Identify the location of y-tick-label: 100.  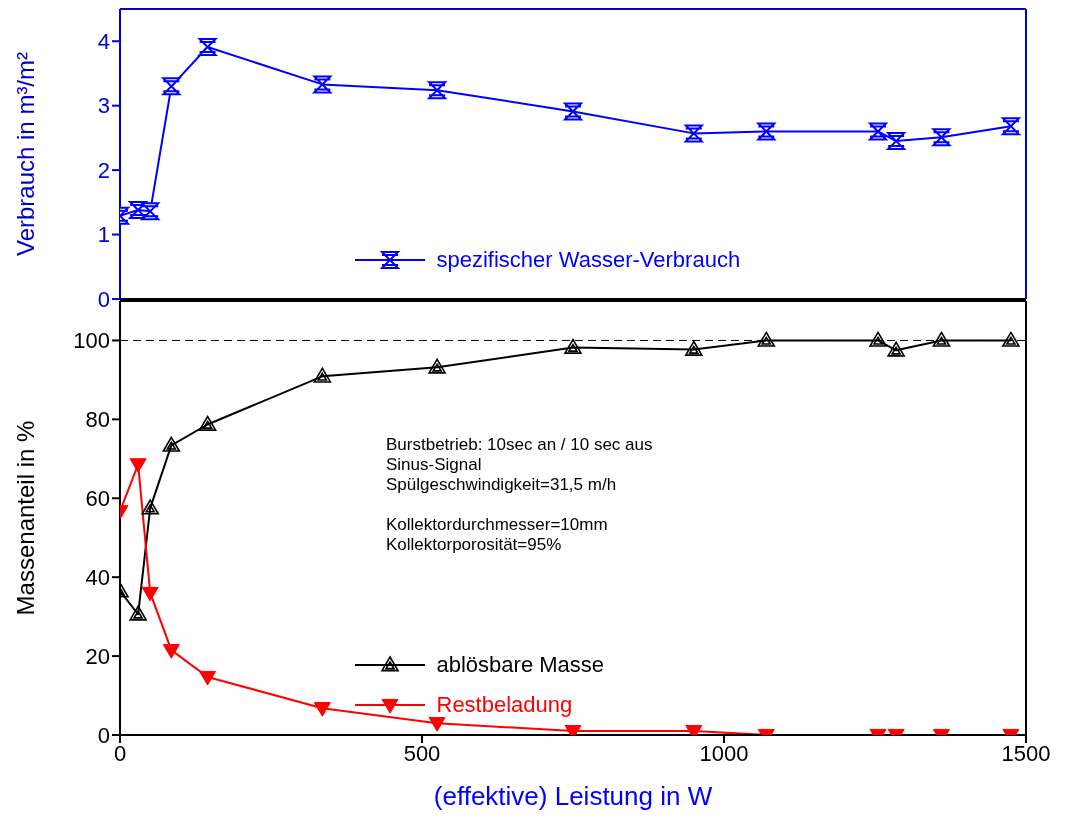
(91, 341).